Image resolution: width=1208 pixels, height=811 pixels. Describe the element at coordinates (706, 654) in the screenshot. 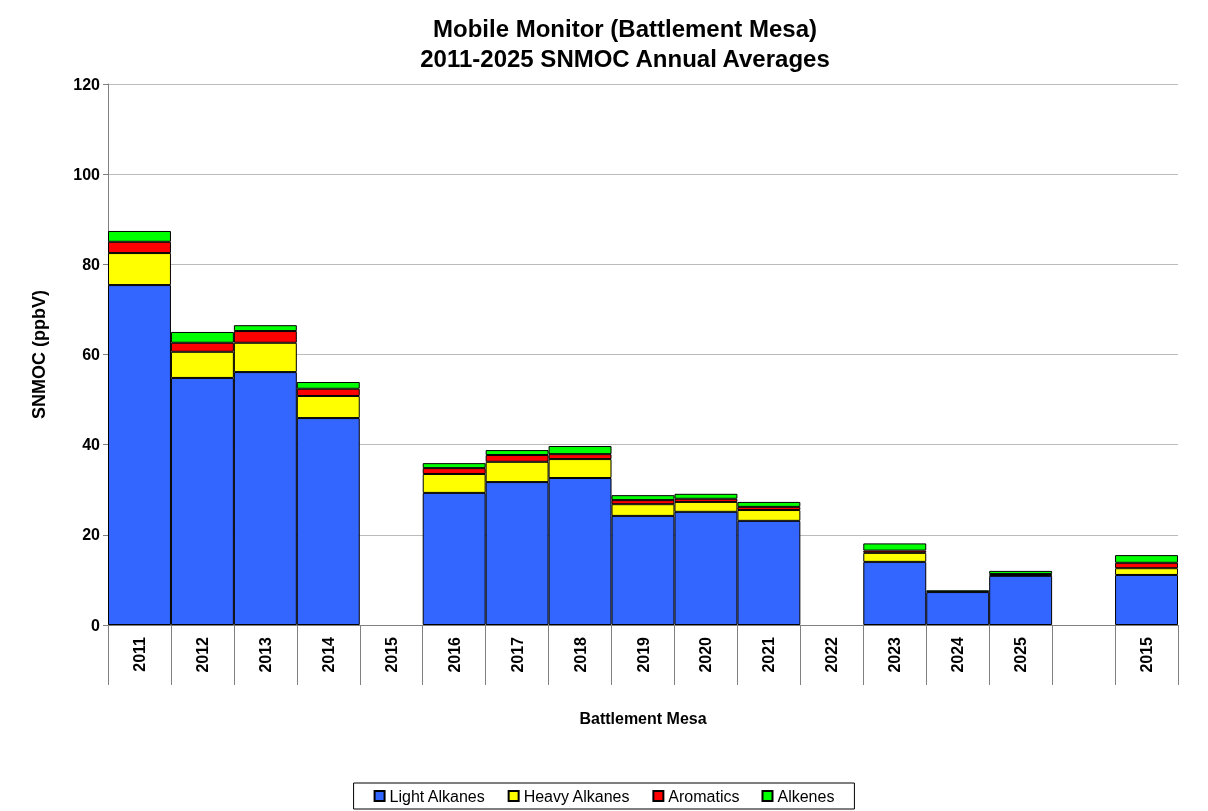

I see `x-tick-label: 2020` at that location.